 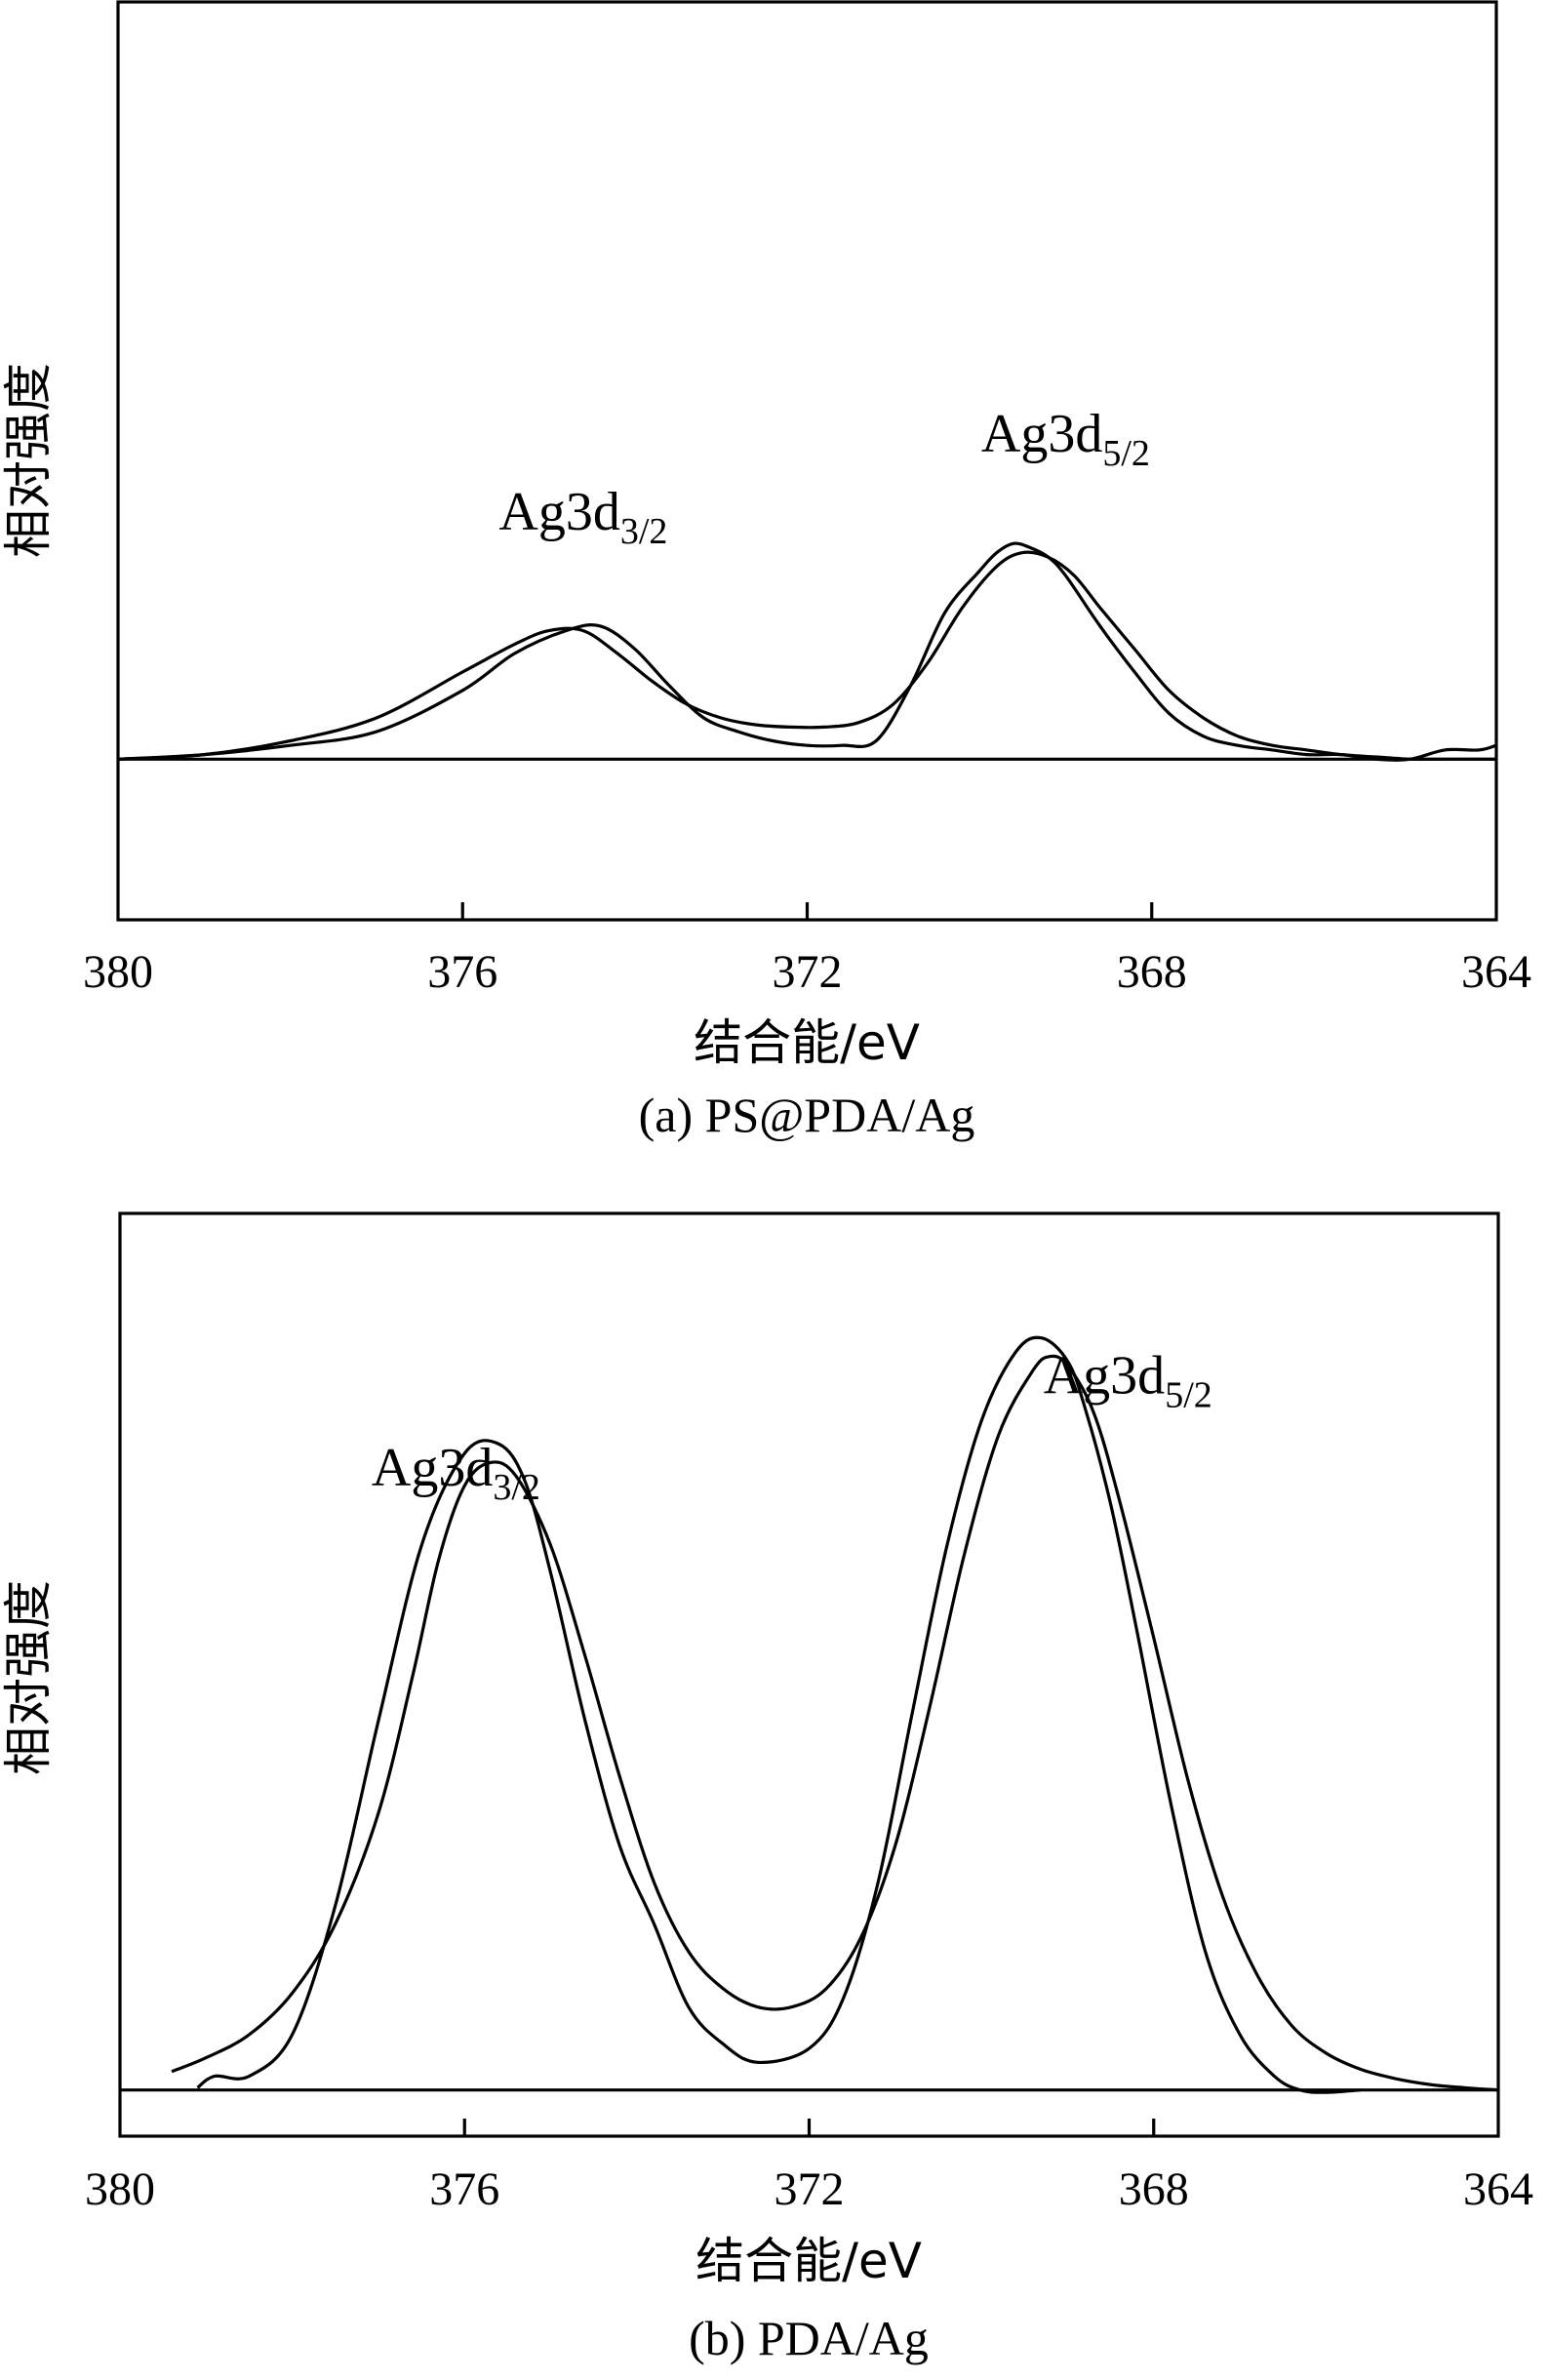 I want to click on series-measured-a, so click(x=807, y=651).